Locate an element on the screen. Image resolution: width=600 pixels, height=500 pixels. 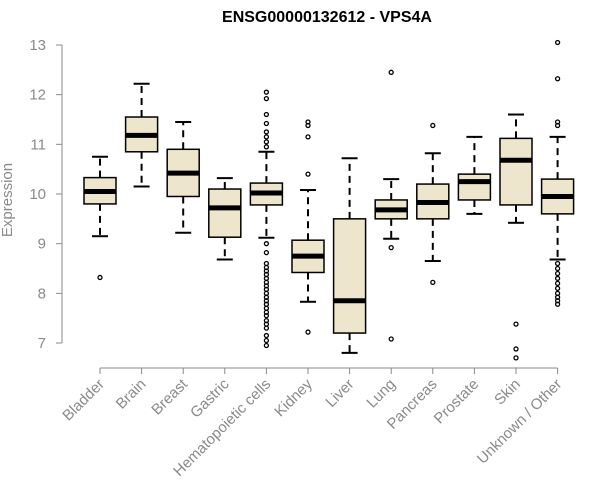
y-axis-label: Expression is located at coordinates (8, 200).